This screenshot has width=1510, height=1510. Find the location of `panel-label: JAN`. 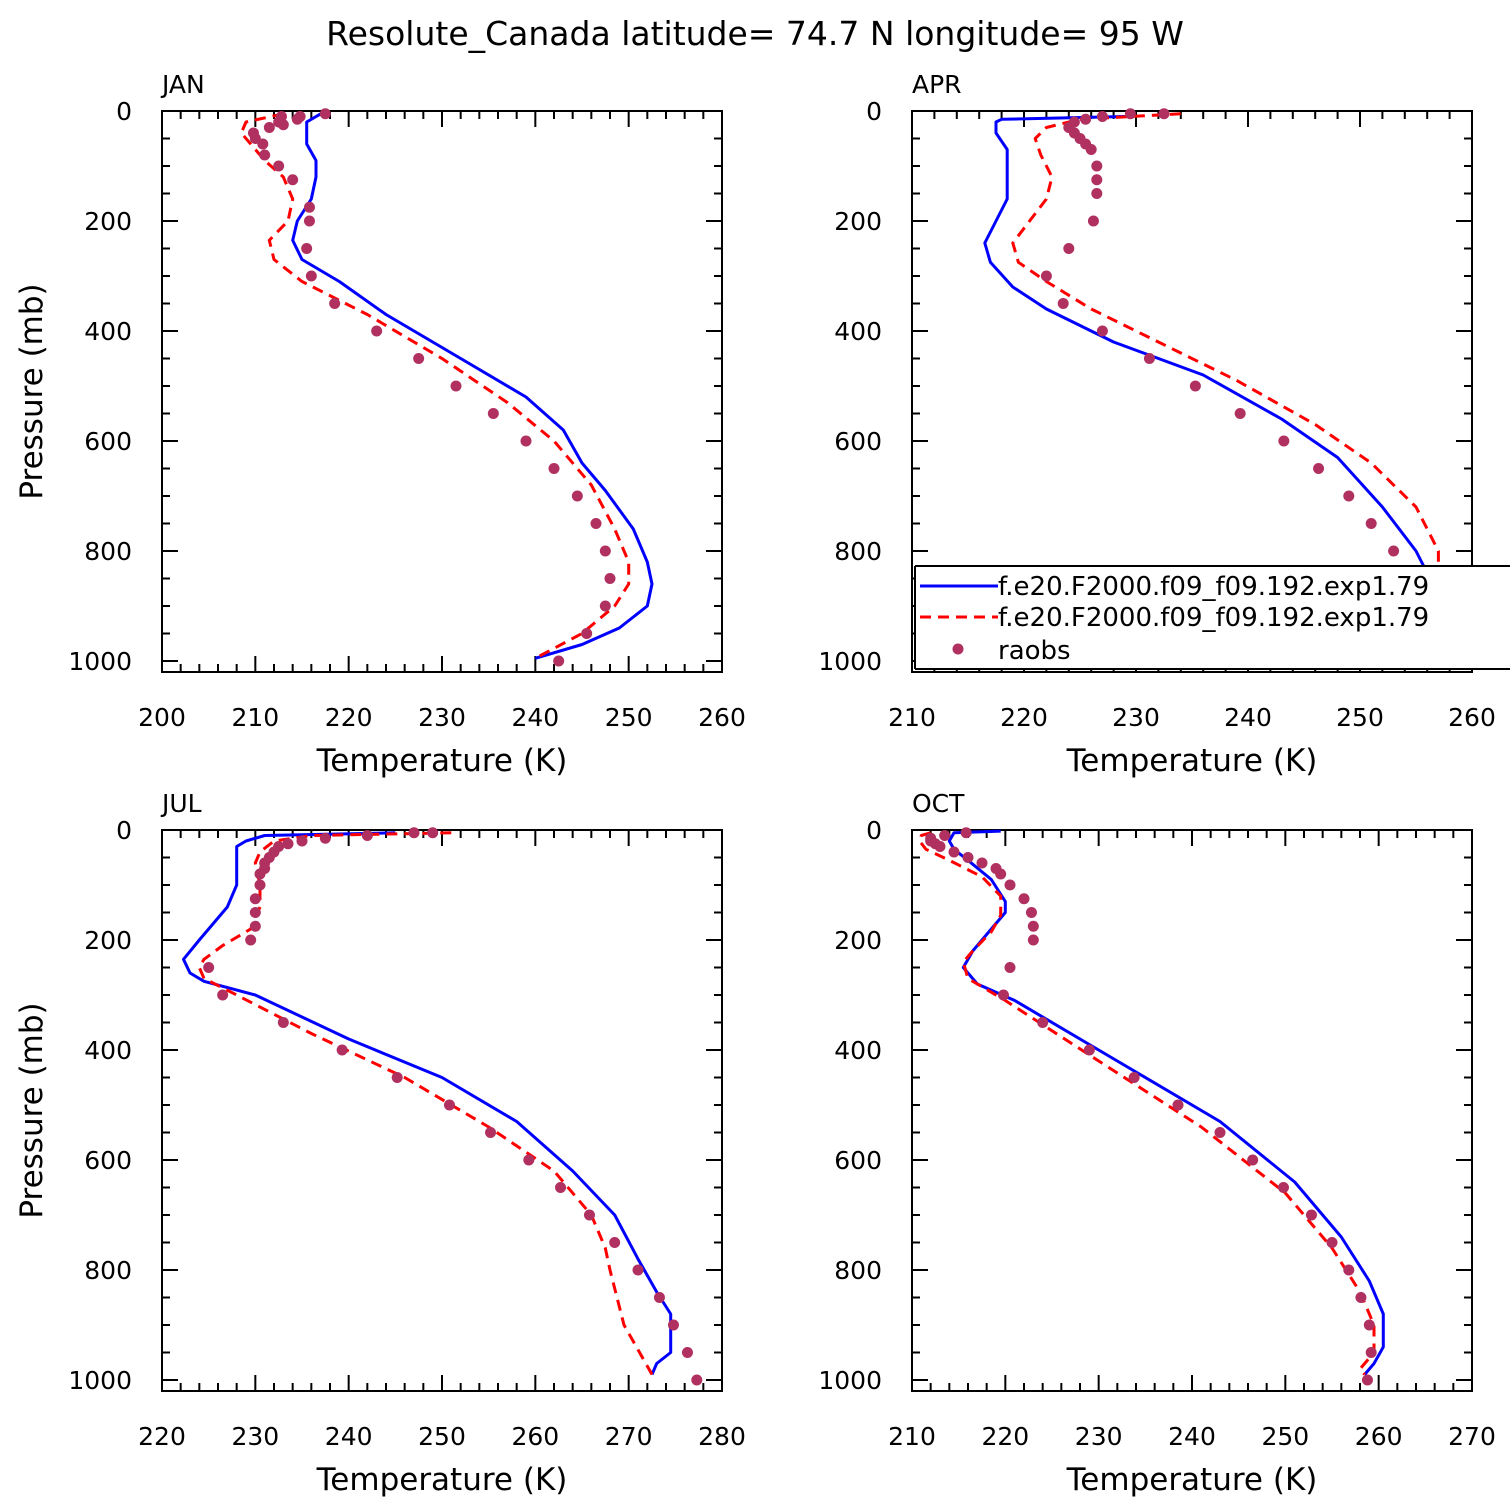

panel-label: JAN is located at coordinates (182, 84).